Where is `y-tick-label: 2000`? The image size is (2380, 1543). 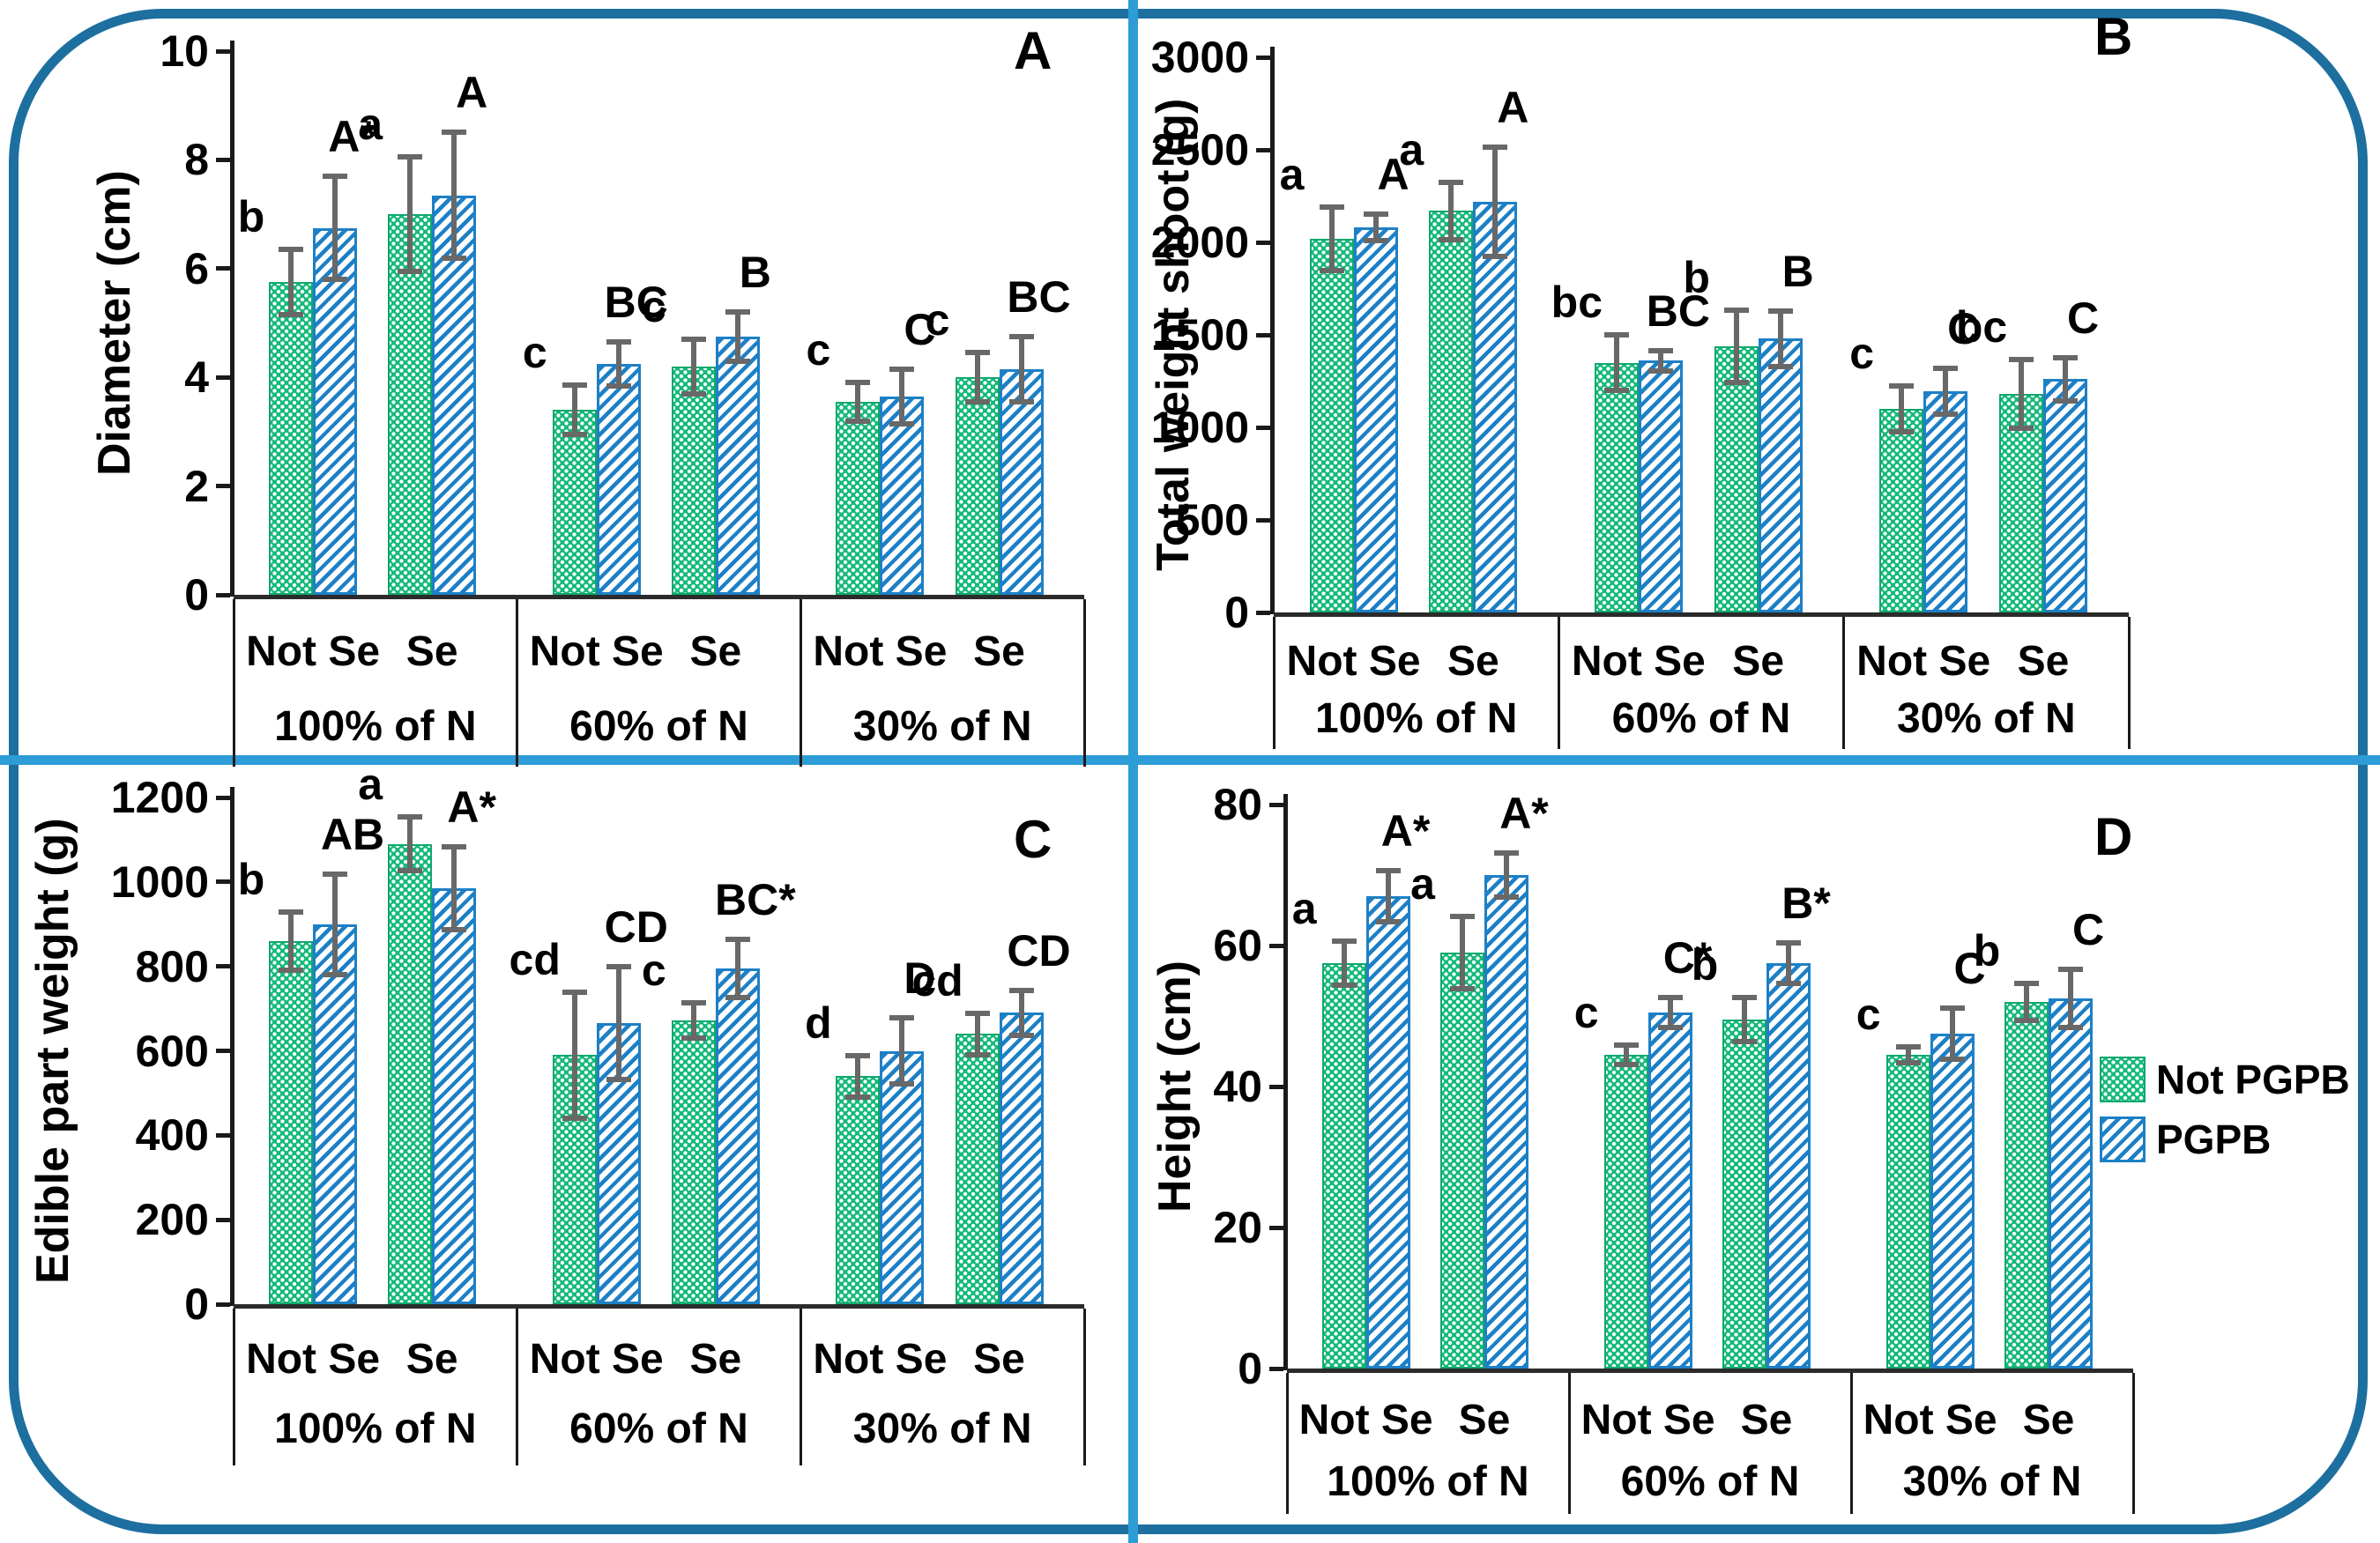
y-tick-label: 2000 is located at coordinates (1199, 243).